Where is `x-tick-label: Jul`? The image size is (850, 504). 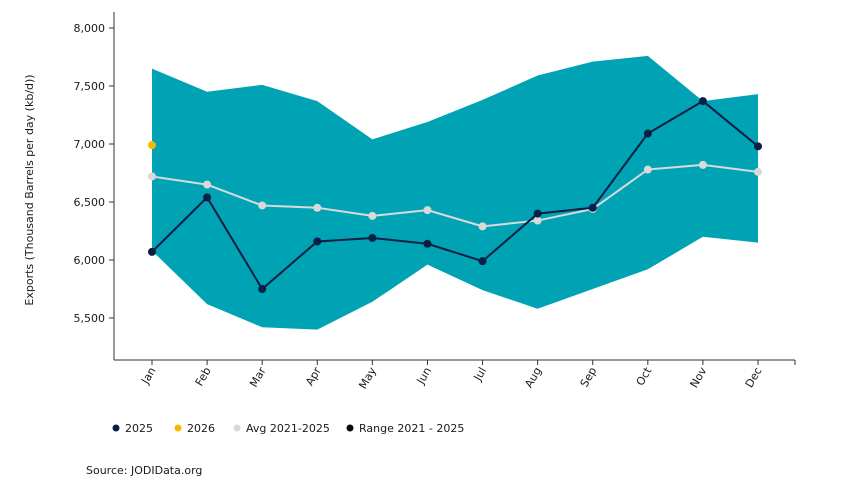
x-tick-label: Jul is located at coordinates (480, 374).